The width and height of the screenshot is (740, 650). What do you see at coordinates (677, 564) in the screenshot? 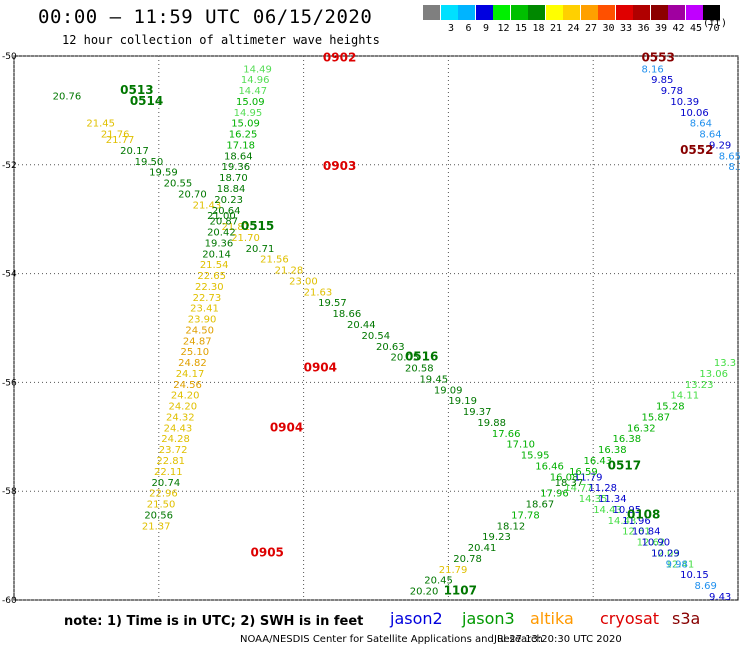
I see `wave-height-value: 9.98` at bounding box center [677, 564].